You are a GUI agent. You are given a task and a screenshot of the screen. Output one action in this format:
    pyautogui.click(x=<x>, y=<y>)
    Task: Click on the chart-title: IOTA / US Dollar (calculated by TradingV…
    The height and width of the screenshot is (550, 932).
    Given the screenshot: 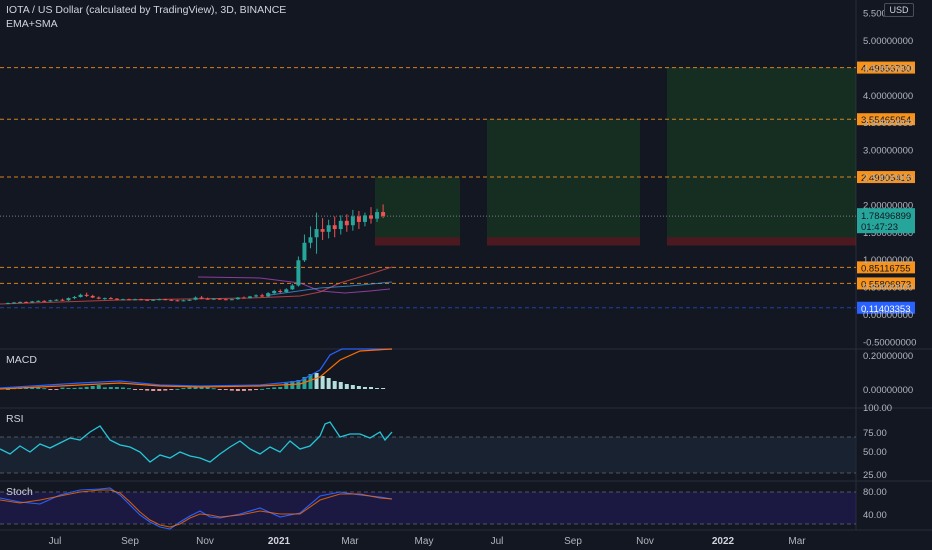 What is the action you would take?
    pyautogui.click(x=146, y=10)
    